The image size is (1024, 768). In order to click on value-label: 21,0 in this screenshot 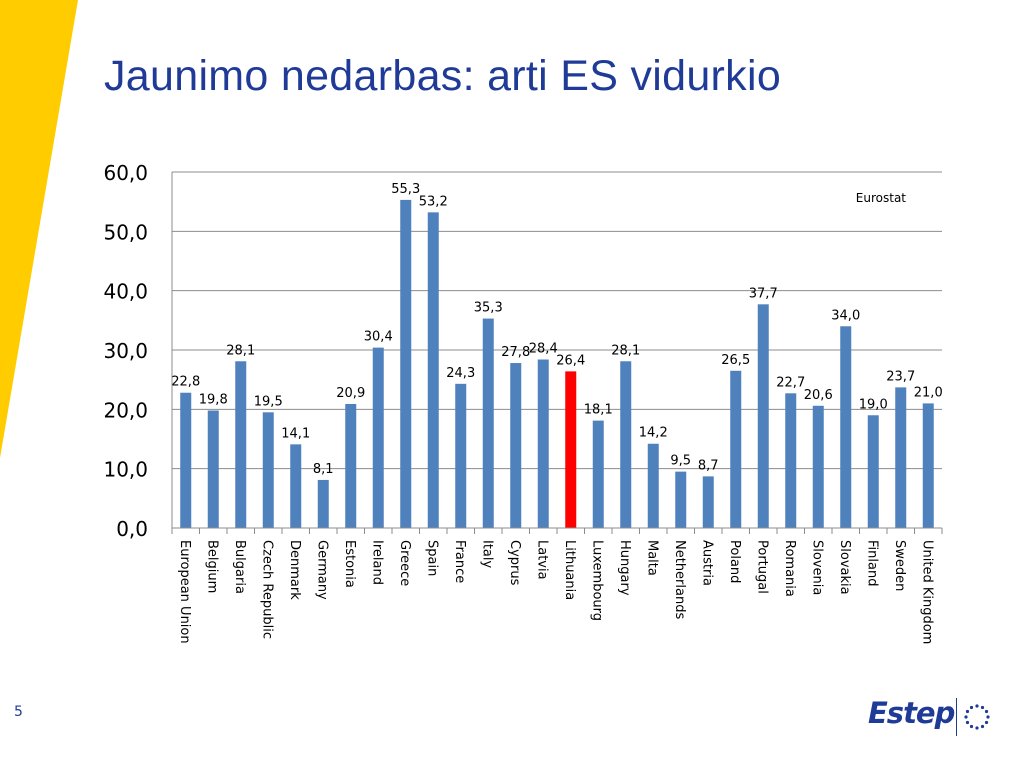, I will do `click(928, 392)`.